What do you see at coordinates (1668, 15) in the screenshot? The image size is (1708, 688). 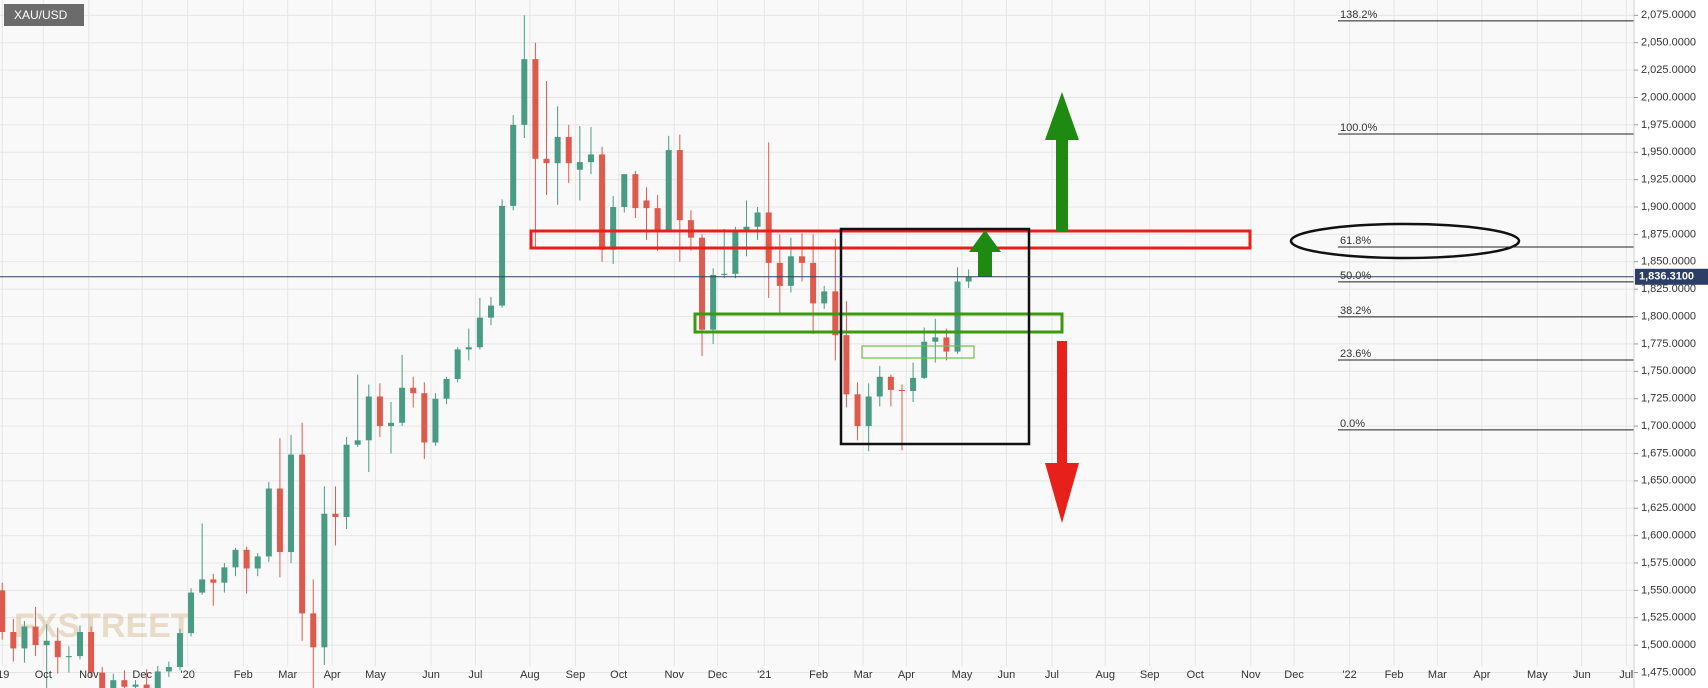 I see `y-tick-label: 2,075.0000` at bounding box center [1668, 15].